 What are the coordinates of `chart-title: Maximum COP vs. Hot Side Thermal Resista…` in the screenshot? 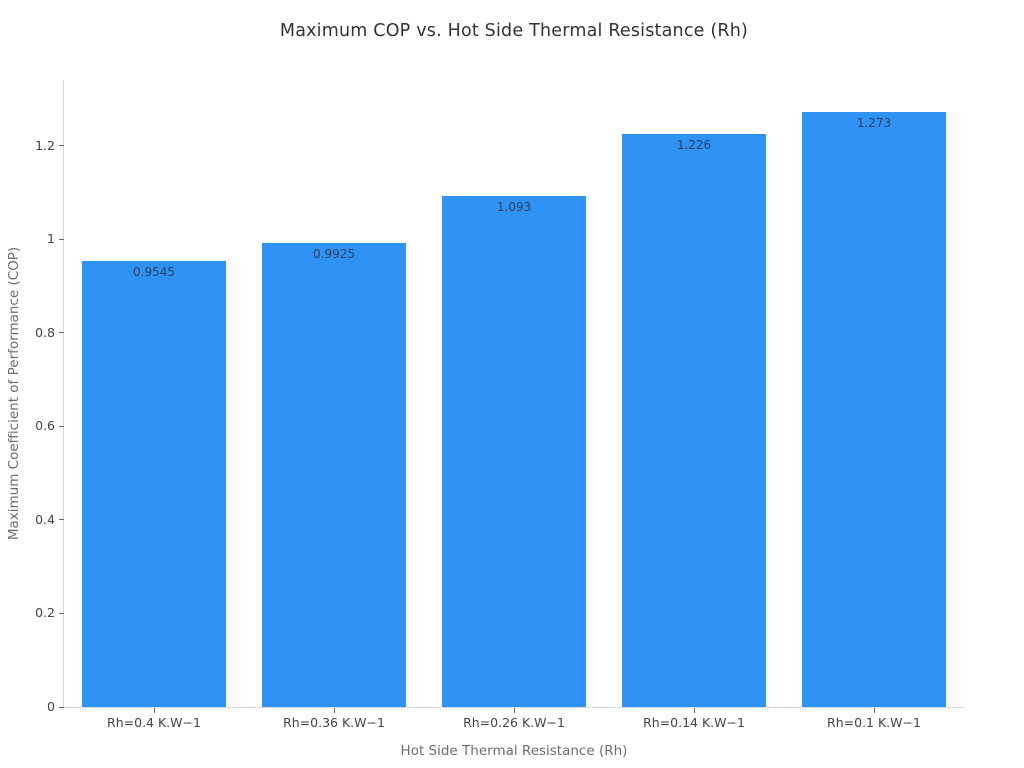 It's located at (514, 31).